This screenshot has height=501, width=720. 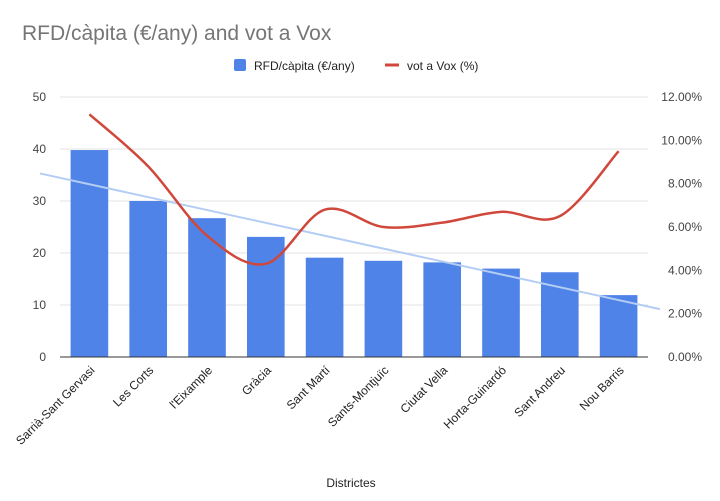 What do you see at coordinates (40, 305) in the screenshot?
I see `left-tick-label: 10` at bounding box center [40, 305].